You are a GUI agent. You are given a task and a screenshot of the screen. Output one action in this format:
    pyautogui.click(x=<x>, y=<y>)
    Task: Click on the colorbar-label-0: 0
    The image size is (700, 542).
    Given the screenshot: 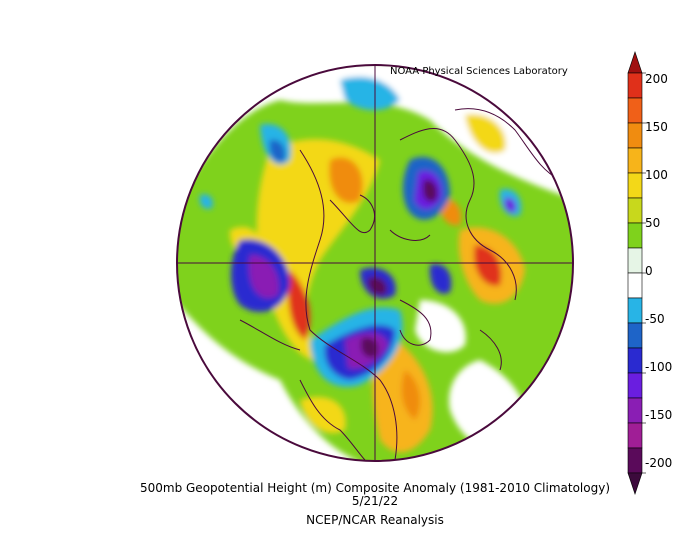 What is the action you would take?
    pyautogui.click(x=649, y=271)
    